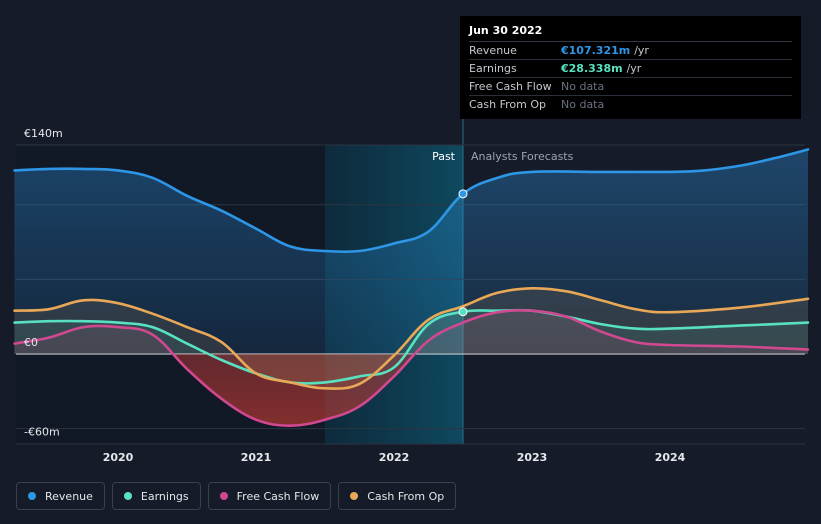 The height and width of the screenshot is (524, 821). What do you see at coordinates (630, 87) in the screenshot?
I see `tooltip-row-free-cash-flow: Free Cash Flow No data` at bounding box center [630, 87].